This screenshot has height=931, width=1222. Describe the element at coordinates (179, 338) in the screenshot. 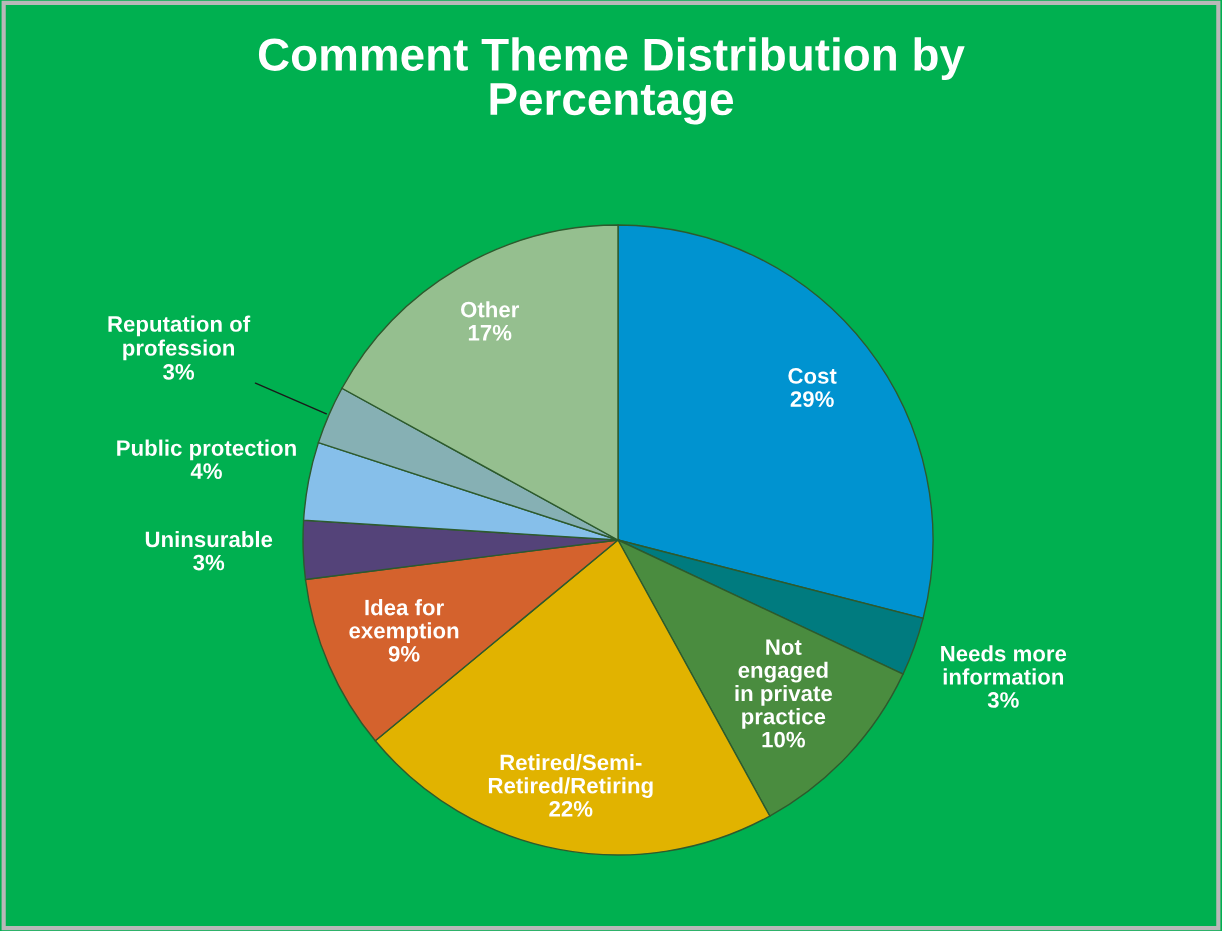

I see `slice-label: Reputation of profession` at that location.